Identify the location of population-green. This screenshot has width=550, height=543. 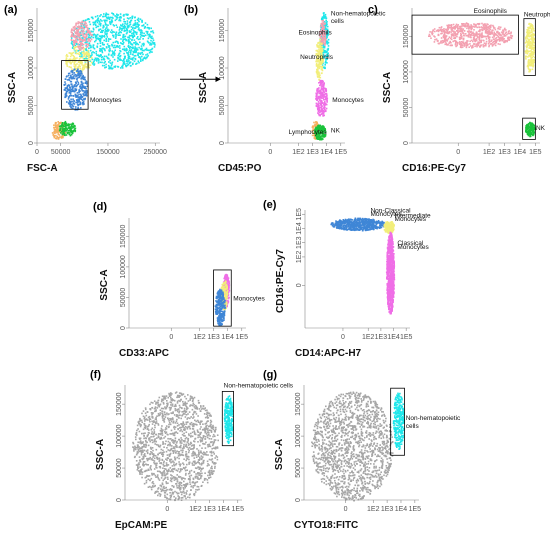
(531, 129).